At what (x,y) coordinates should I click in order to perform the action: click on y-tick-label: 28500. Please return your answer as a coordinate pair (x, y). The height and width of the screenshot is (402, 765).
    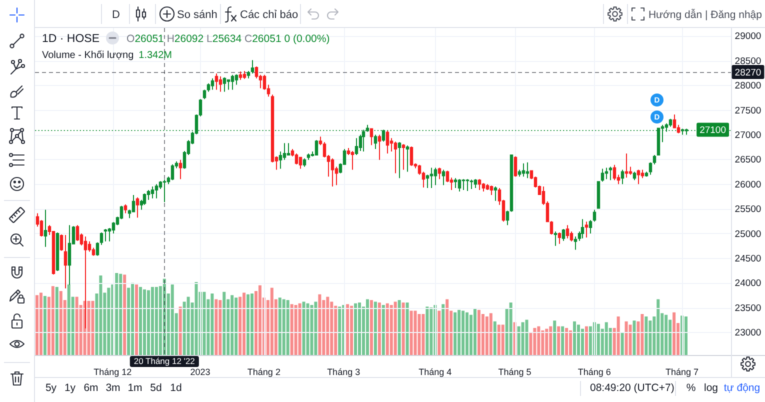
    Looking at the image, I should click on (748, 61).